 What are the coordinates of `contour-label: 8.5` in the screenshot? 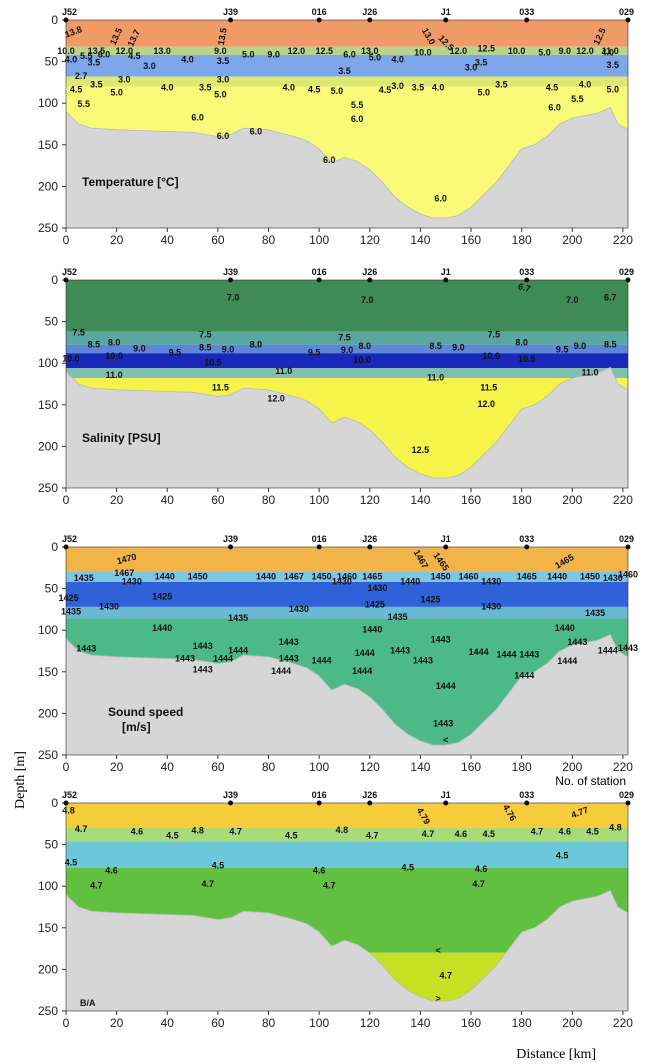 It's located at (205, 348).